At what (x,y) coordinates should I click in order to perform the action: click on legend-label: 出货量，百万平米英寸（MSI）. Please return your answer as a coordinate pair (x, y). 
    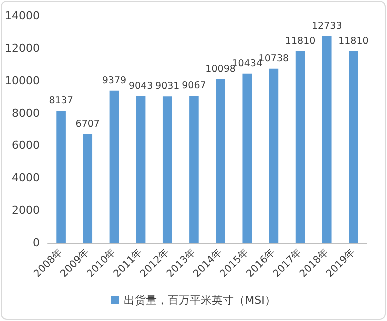
    Looking at the image, I should click on (200, 300).